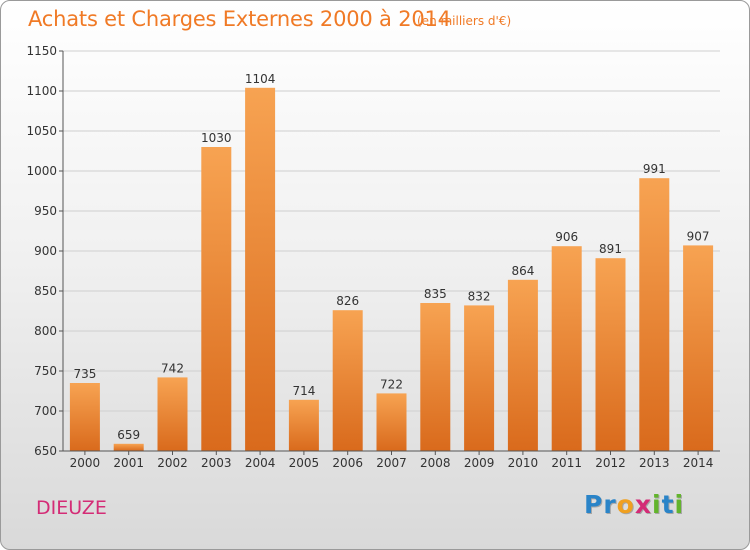  I want to click on y-tick-label: 800, so click(45, 331).